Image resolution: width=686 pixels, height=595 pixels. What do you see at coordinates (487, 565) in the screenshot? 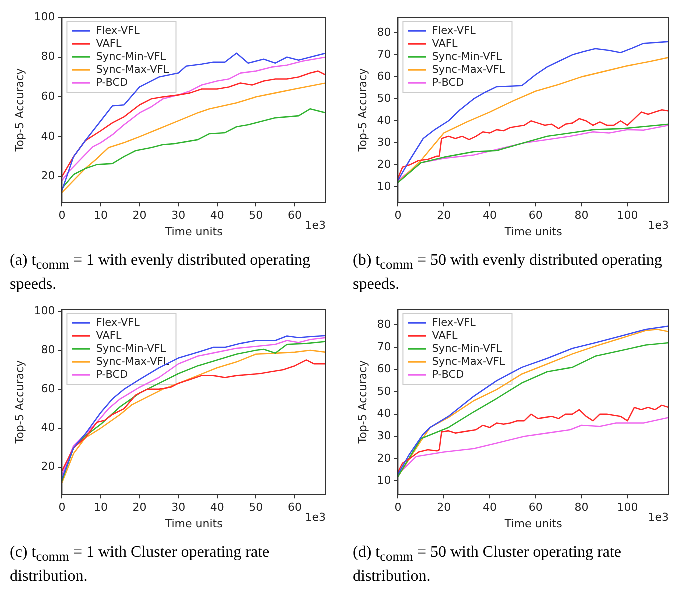
I see `text: (d) t$_{comm}$ = 50 with Cluster operating rate distribution.` at bounding box center [487, 565].